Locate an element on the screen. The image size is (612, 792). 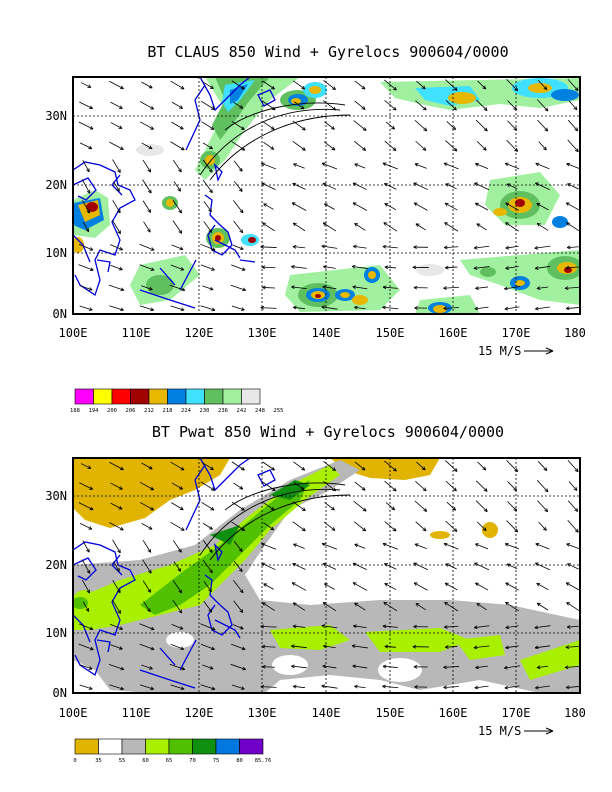
x-tick-label: 180 is located at coordinates (575, 333).